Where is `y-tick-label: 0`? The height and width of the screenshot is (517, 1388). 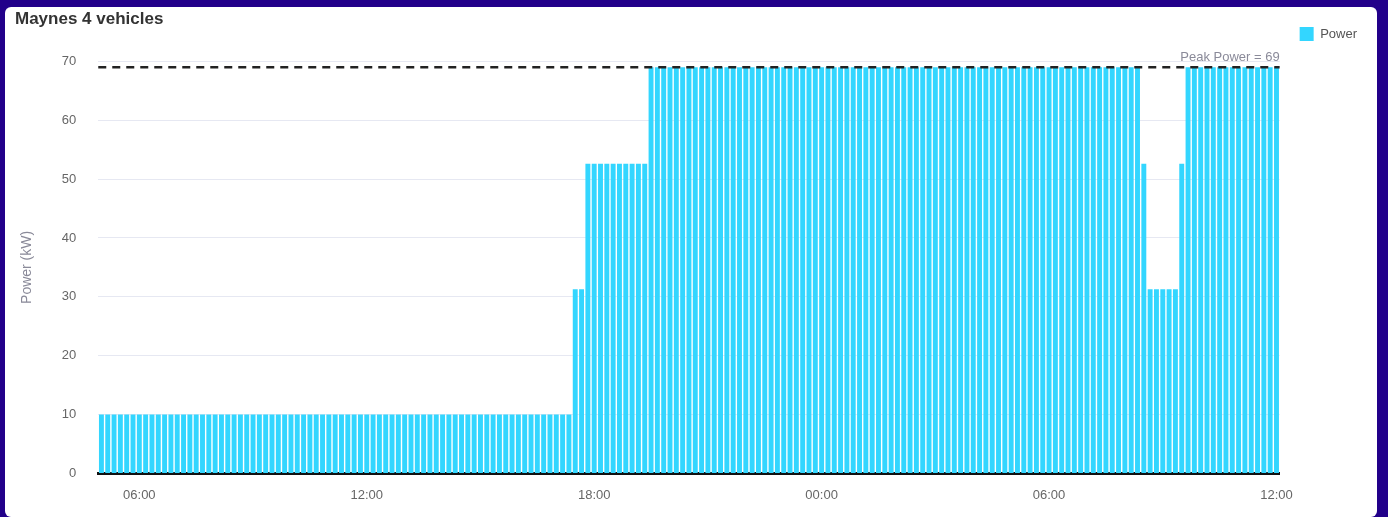 y-tick-label: 0 is located at coordinates (73, 472).